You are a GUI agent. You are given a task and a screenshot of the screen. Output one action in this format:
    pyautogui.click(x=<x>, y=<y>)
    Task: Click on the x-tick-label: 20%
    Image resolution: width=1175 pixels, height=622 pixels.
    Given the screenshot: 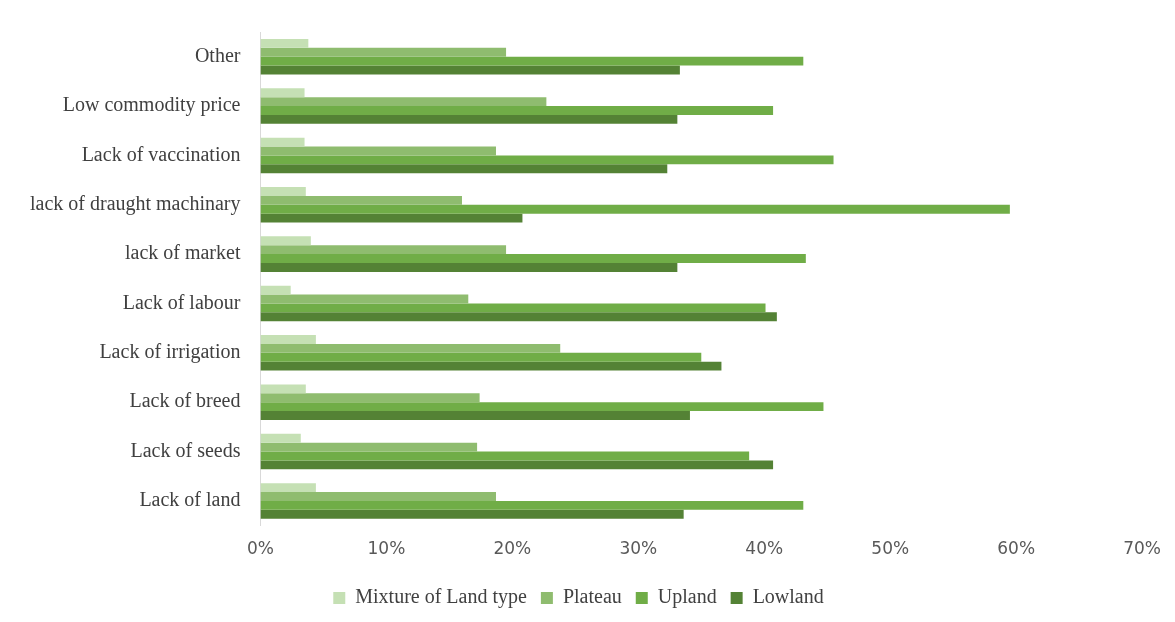 What is the action you would take?
    pyautogui.click(x=512, y=548)
    